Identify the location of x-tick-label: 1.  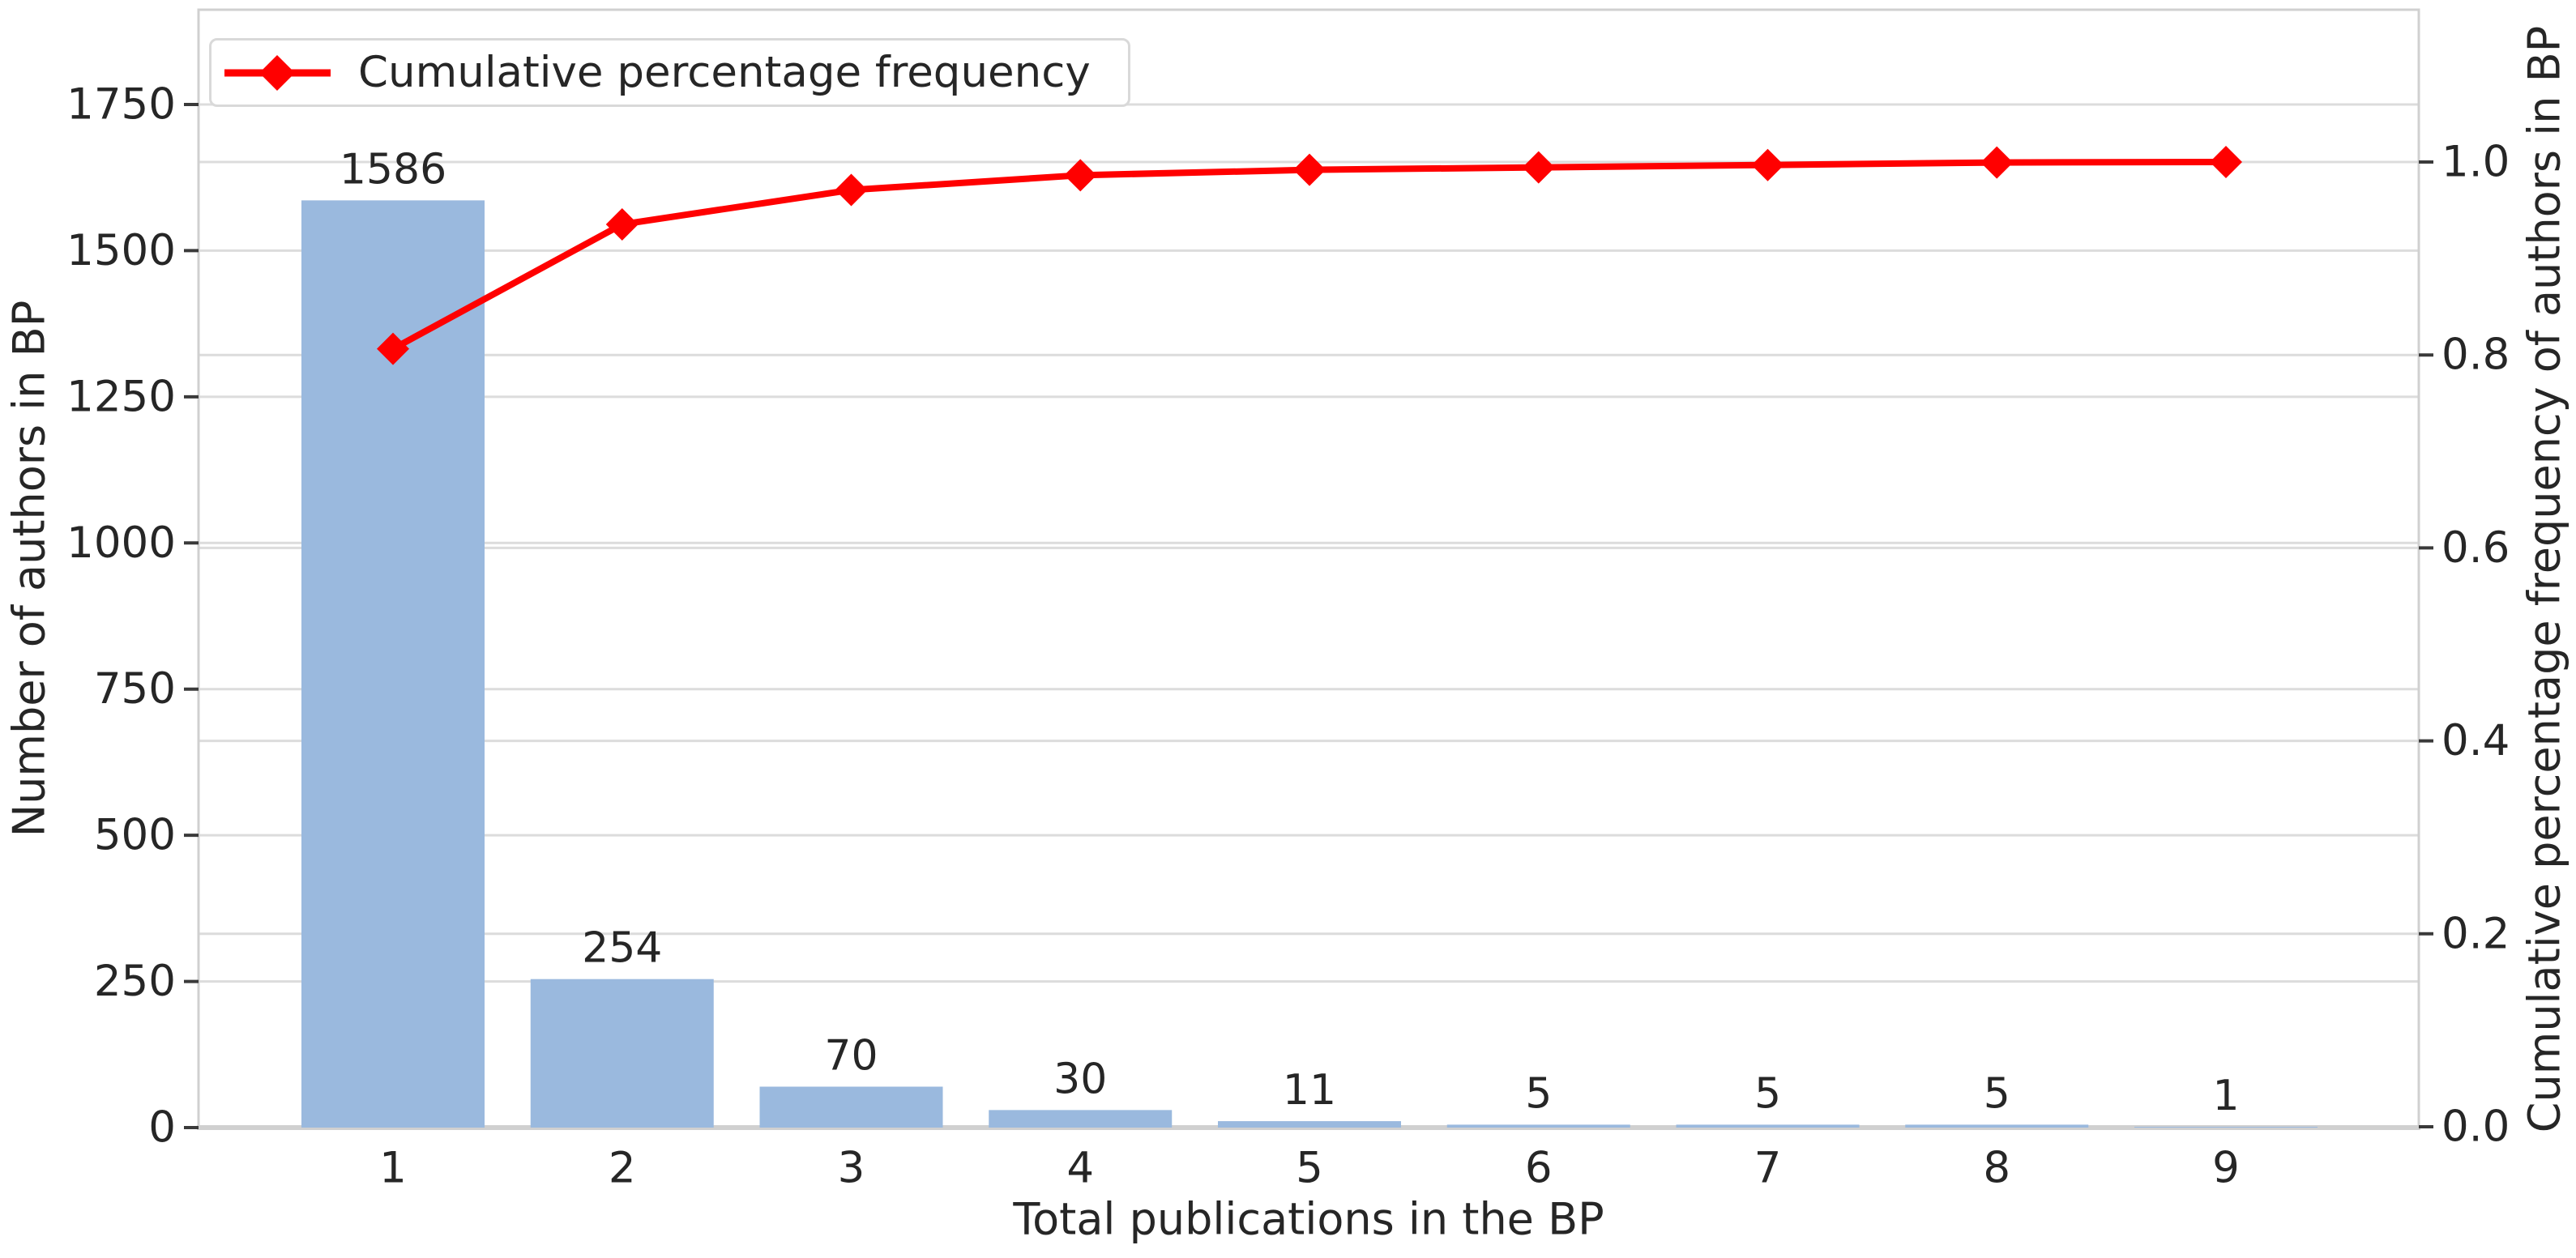
(393, 1169).